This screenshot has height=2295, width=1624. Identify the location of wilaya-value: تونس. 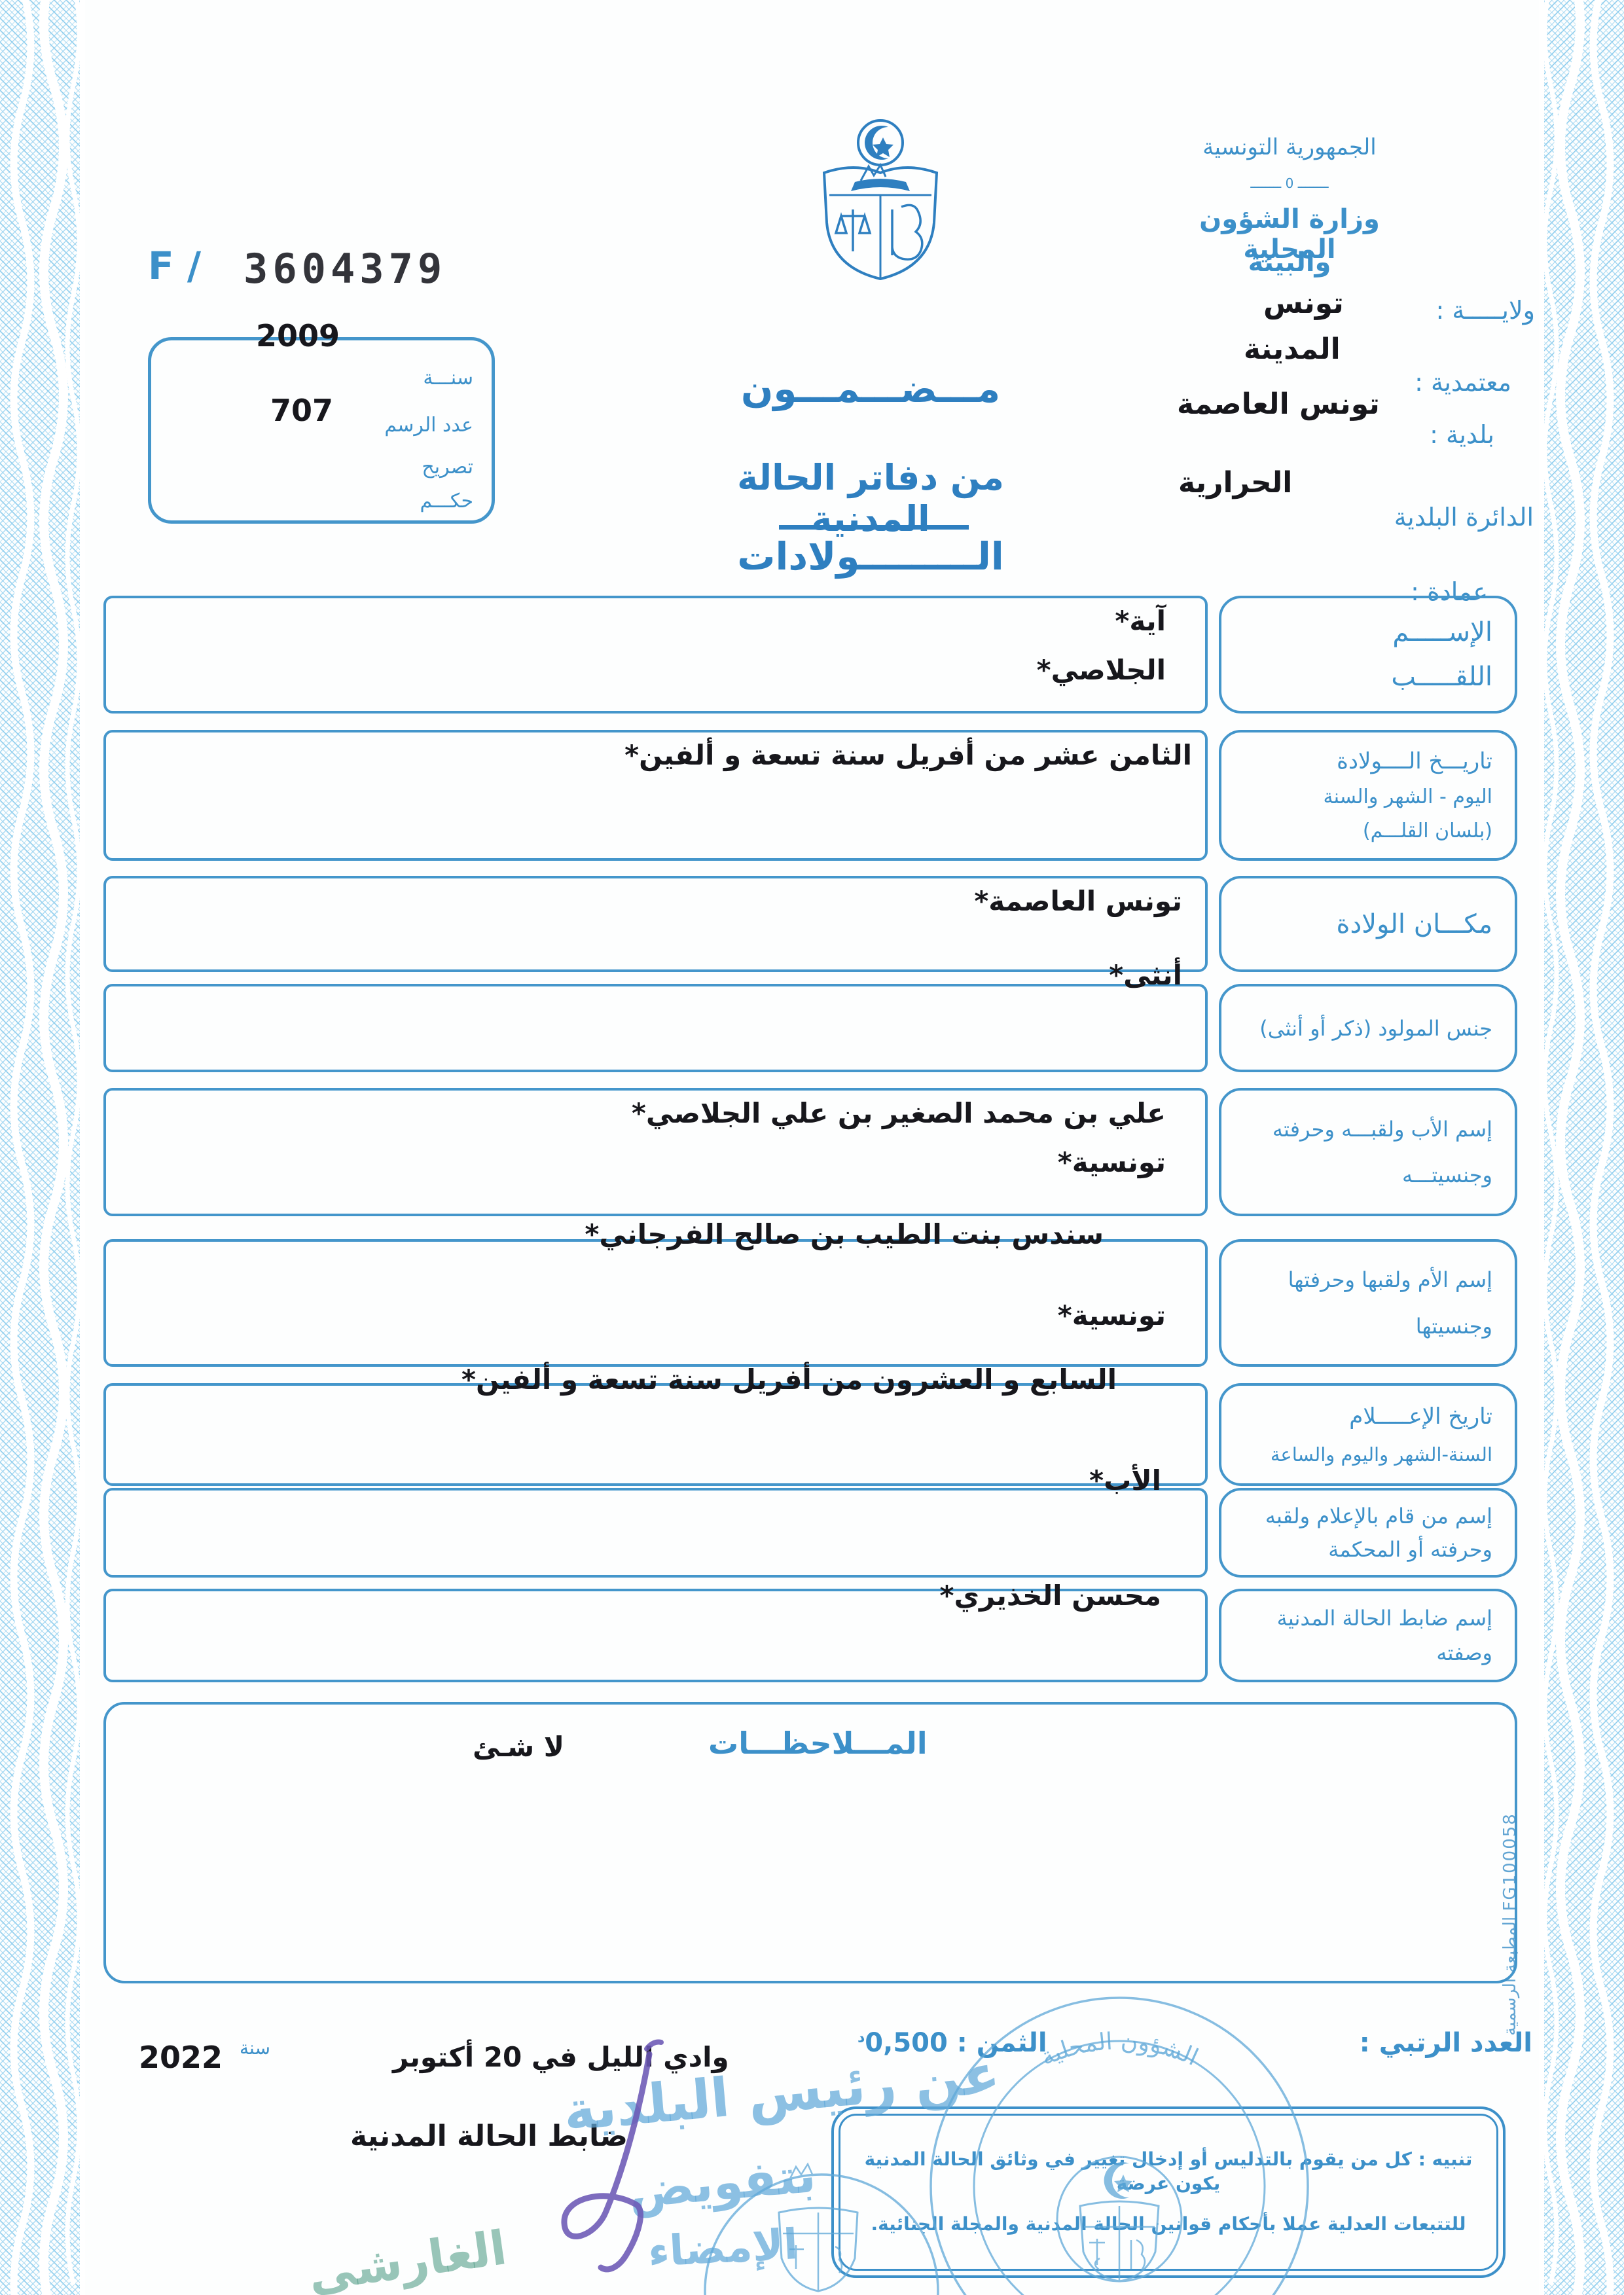
(1303, 304).